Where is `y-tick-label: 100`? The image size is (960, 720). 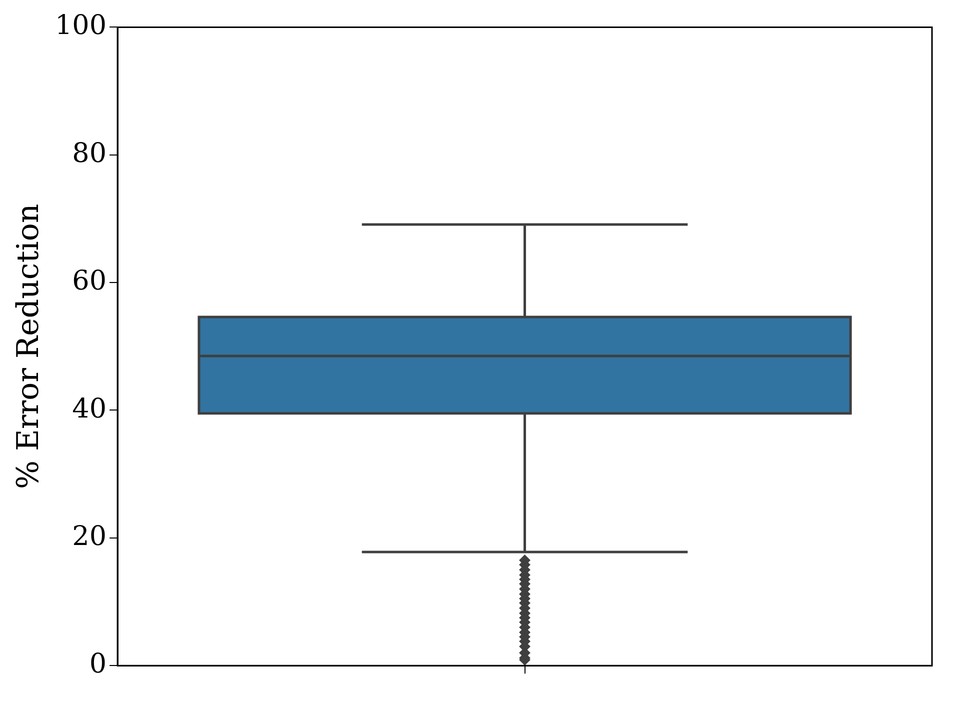 y-tick-label: 100 is located at coordinates (80, 26).